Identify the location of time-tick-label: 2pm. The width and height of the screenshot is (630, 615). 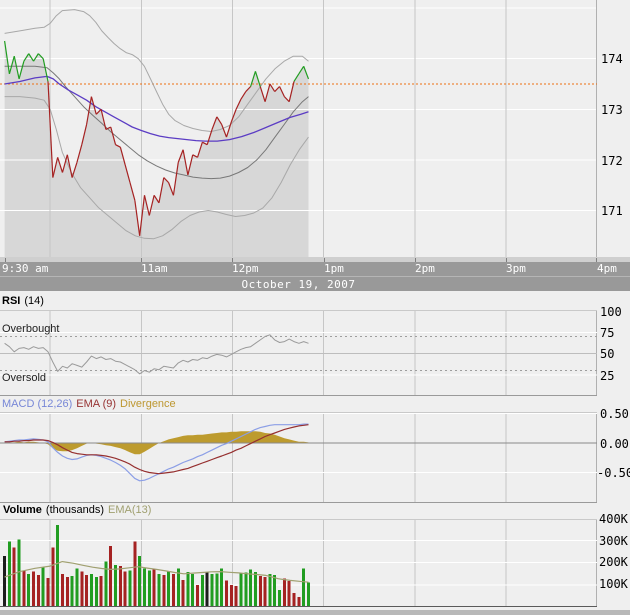
(425, 268).